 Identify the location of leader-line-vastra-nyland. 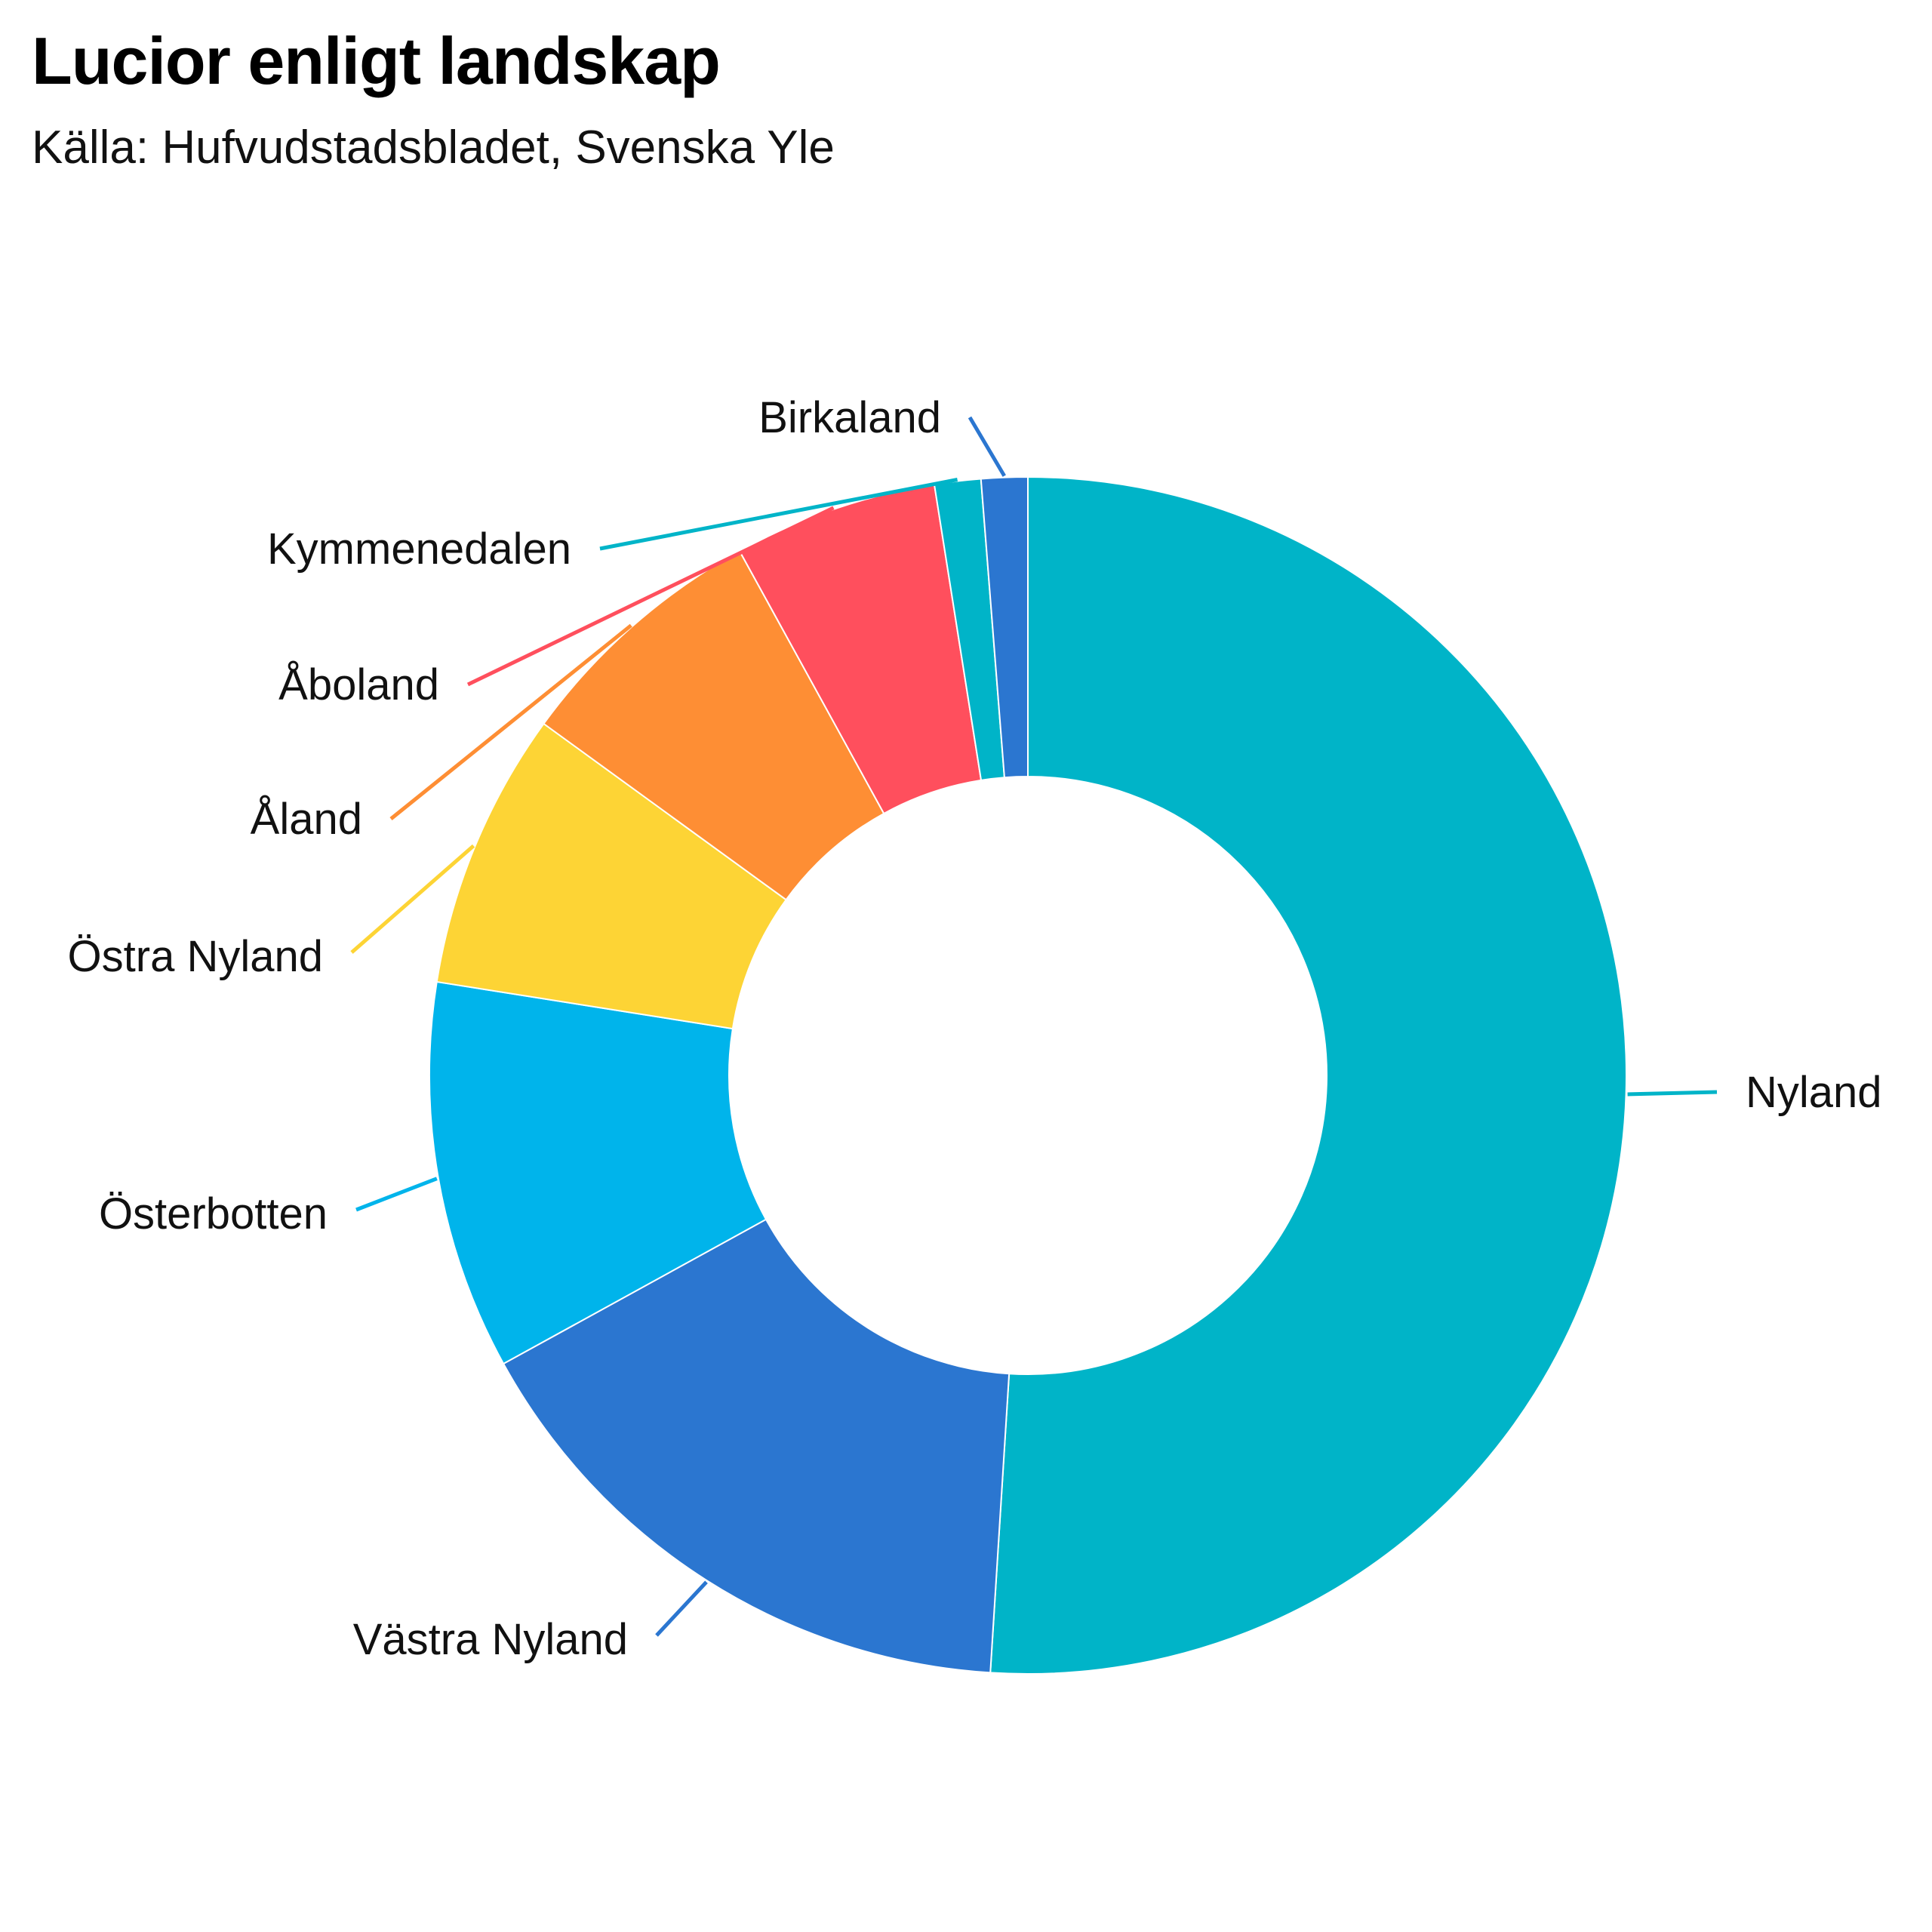
(681, 1608).